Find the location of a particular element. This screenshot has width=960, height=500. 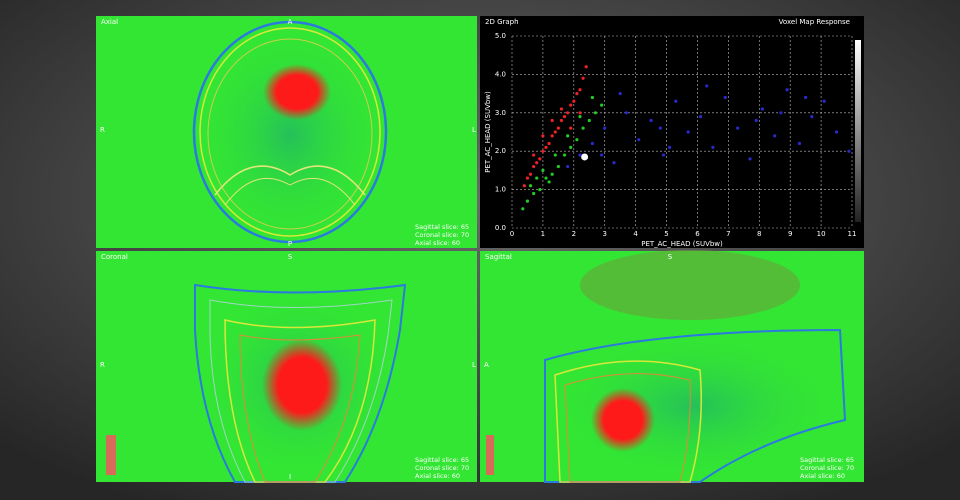

orientation: P is located at coordinates (290, 244).